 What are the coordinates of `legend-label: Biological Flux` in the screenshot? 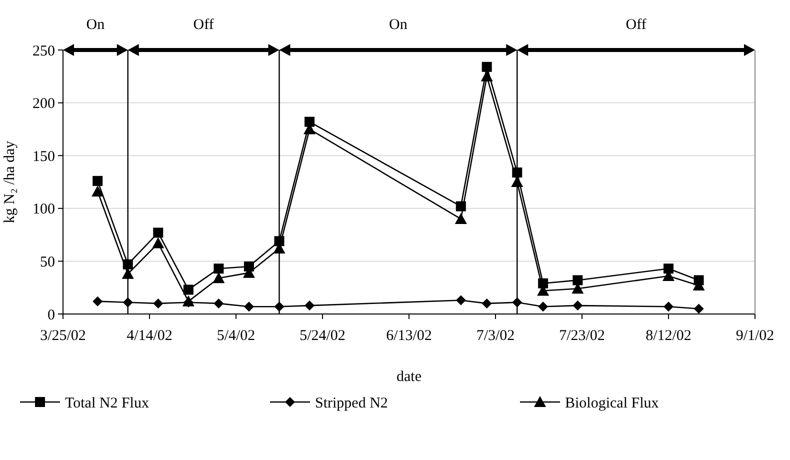 It's located at (612, 403).